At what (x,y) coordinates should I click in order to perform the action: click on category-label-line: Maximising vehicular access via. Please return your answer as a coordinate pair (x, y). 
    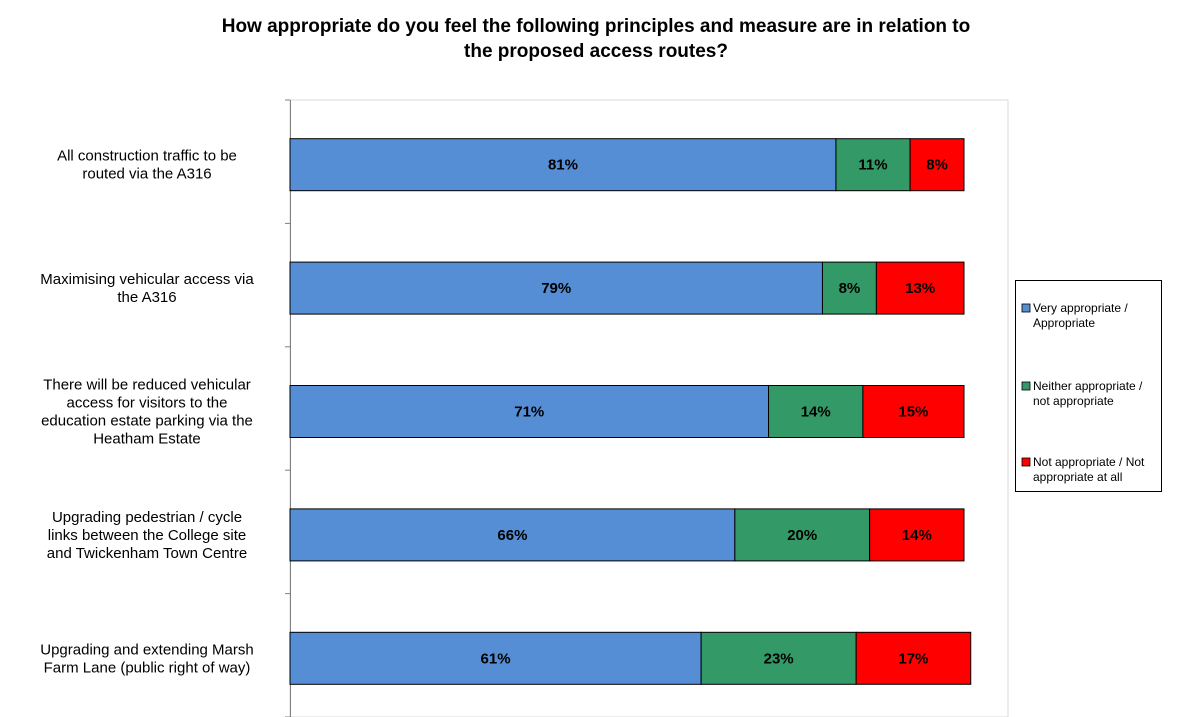
    Looking at the image, I should click on (147, 279).